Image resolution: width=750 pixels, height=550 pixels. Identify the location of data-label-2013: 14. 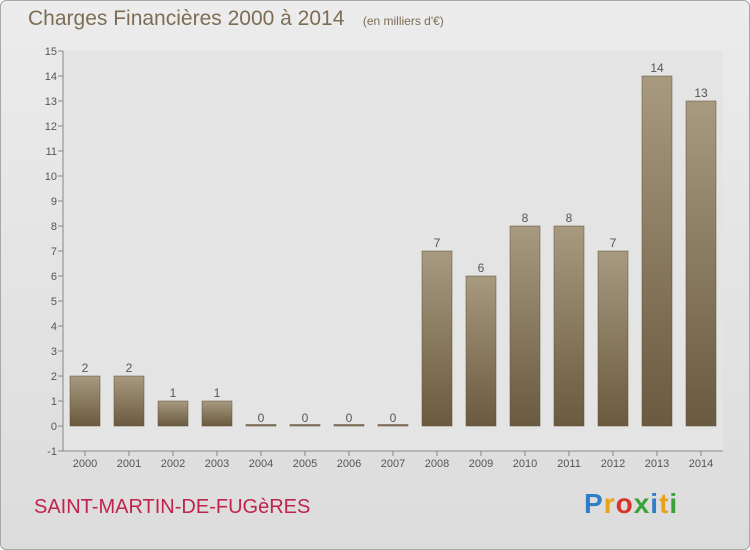
(657, 68).